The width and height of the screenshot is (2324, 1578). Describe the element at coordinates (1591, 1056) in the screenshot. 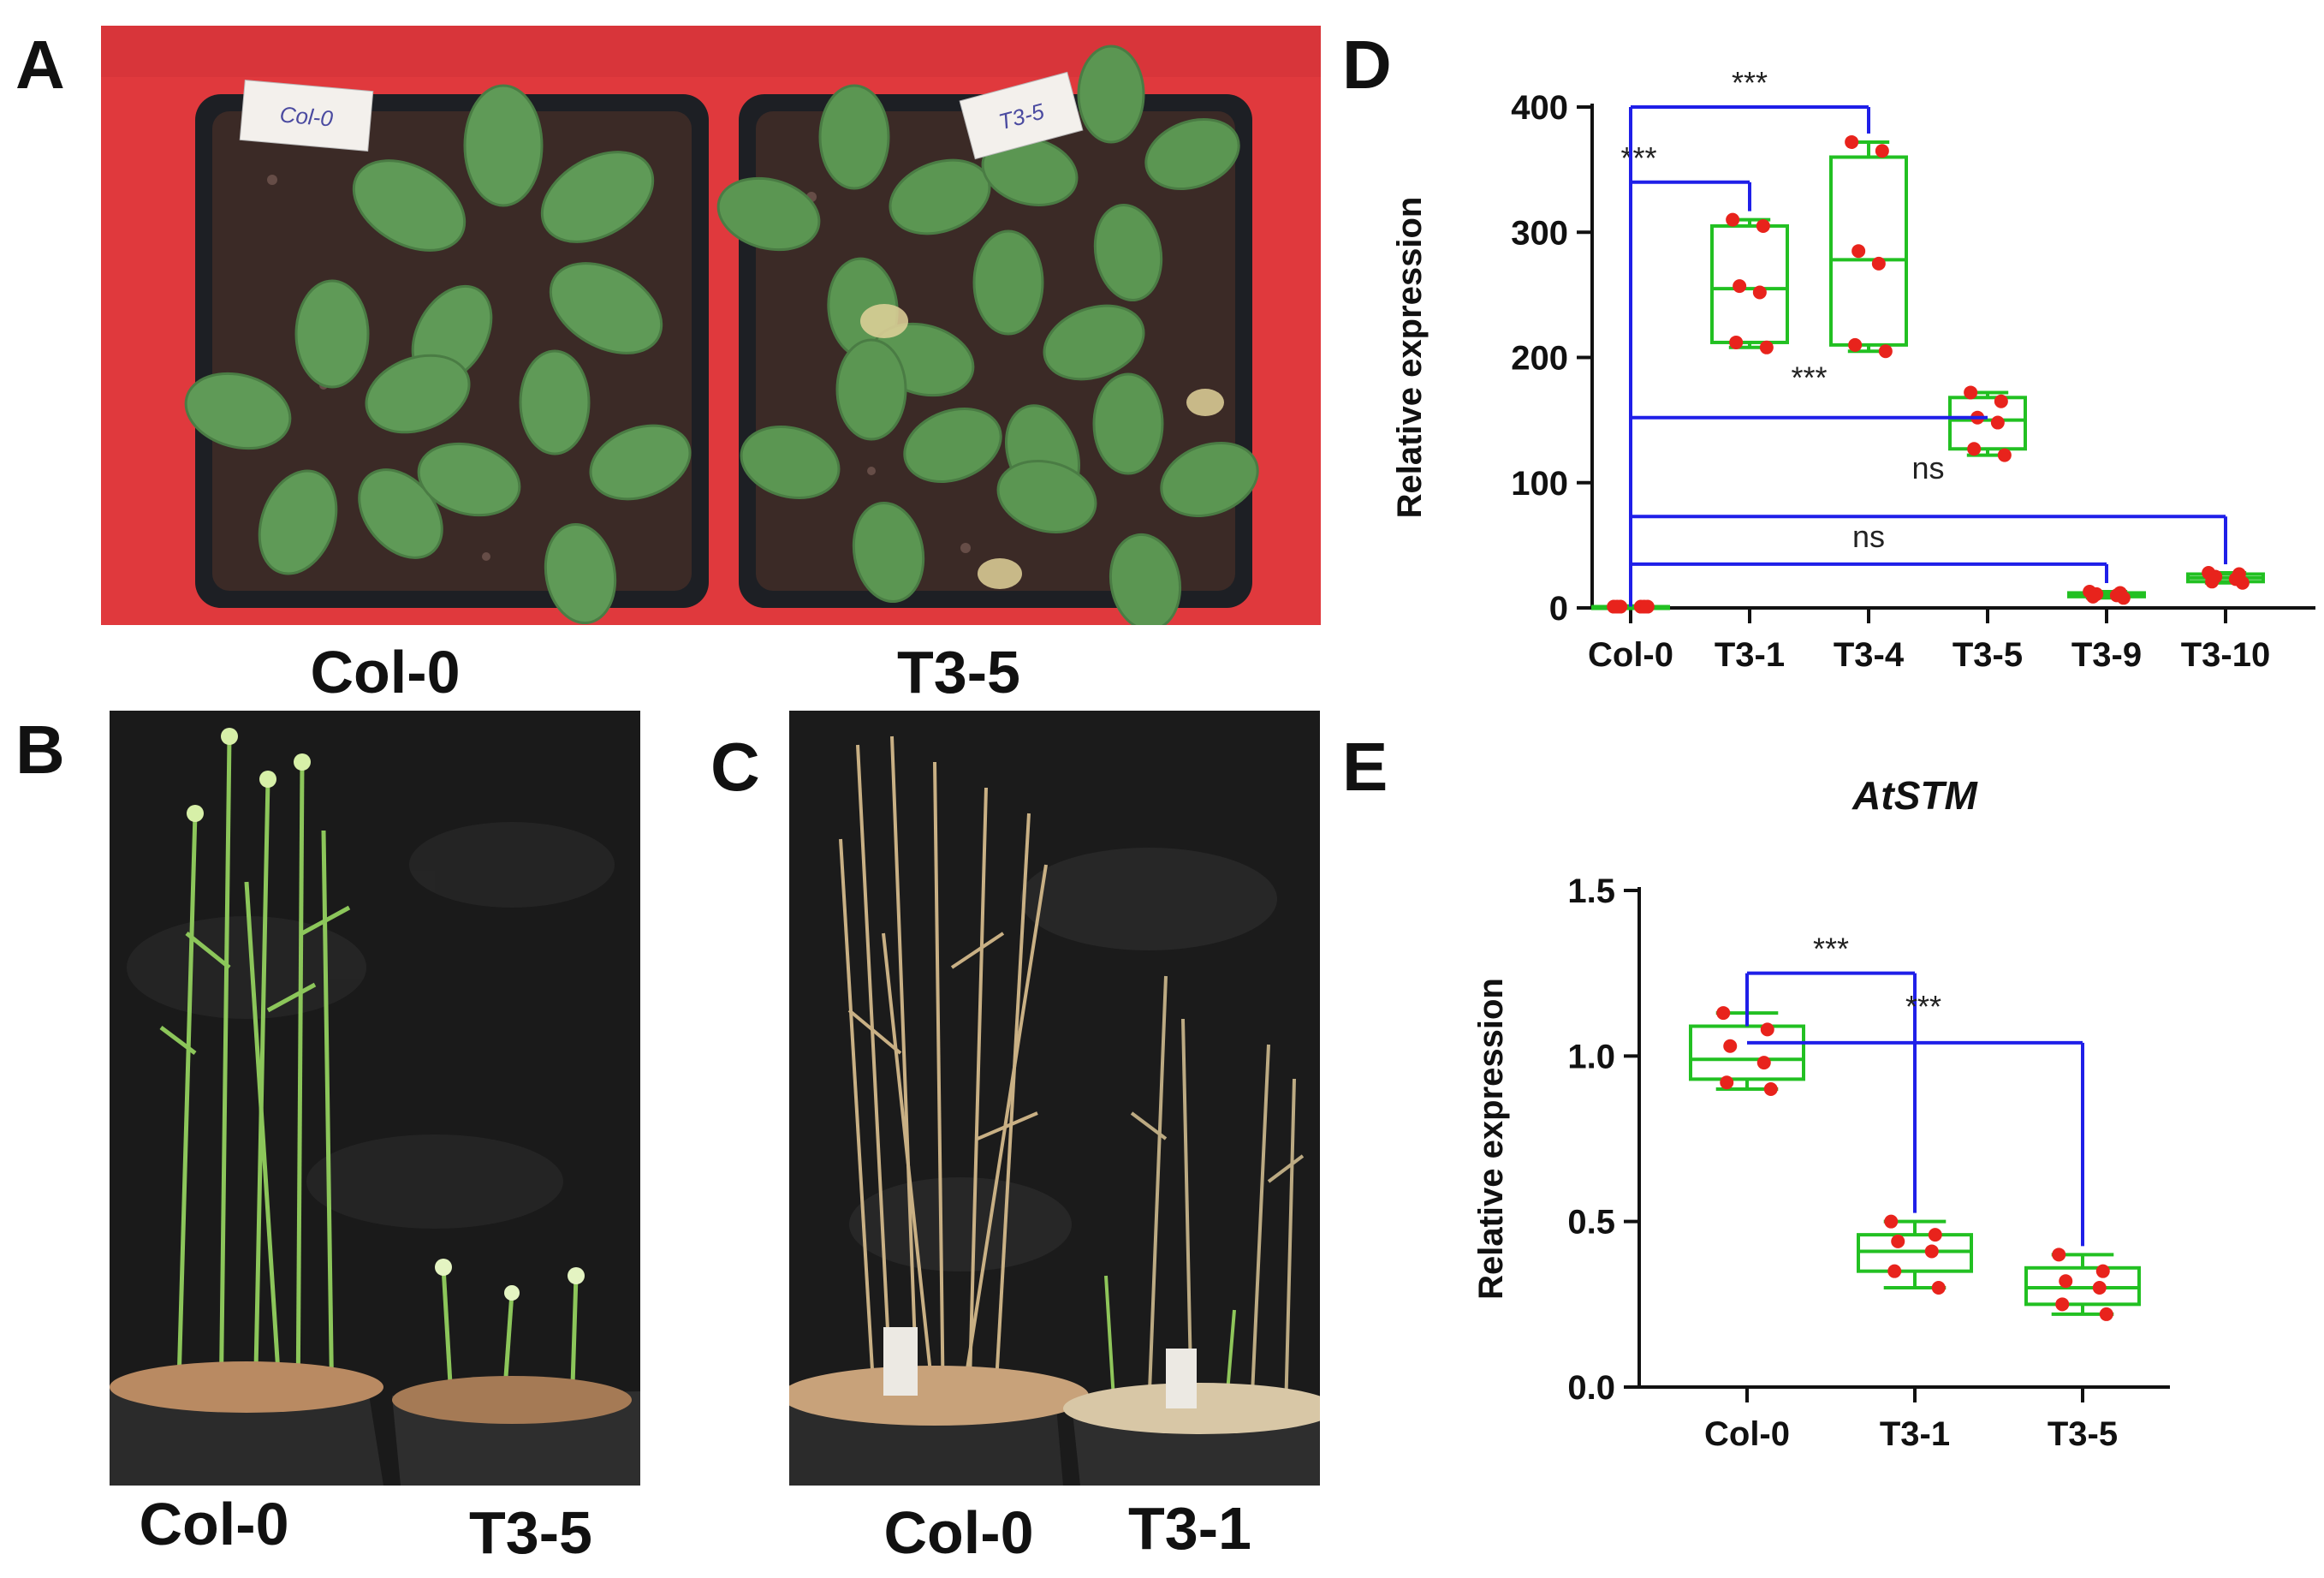

I see `y-tick-label: 1.0` at that location.